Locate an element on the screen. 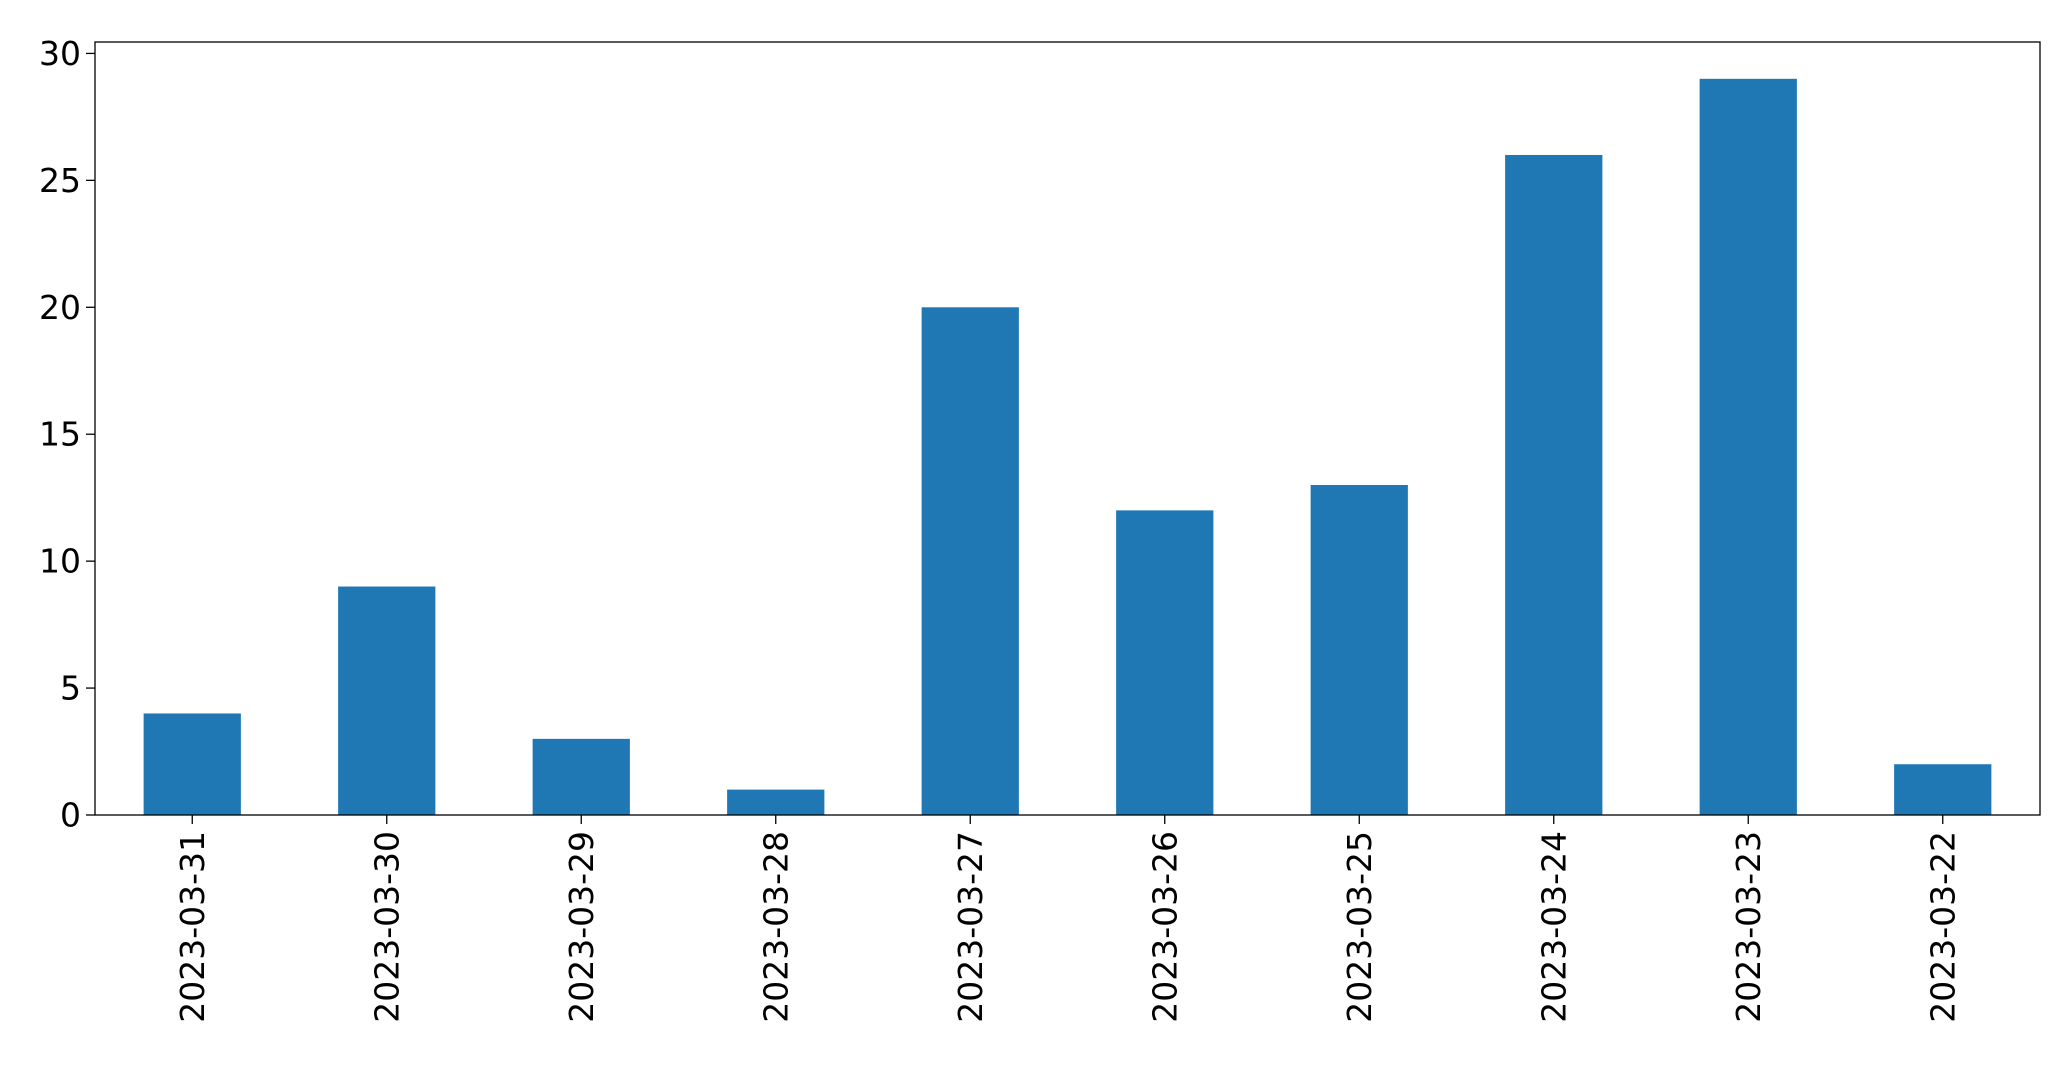 This screenshot has height=1068, width=2071. y-axis: 0 5 10 15 20 25 30 is located at coordinates (67, 434).